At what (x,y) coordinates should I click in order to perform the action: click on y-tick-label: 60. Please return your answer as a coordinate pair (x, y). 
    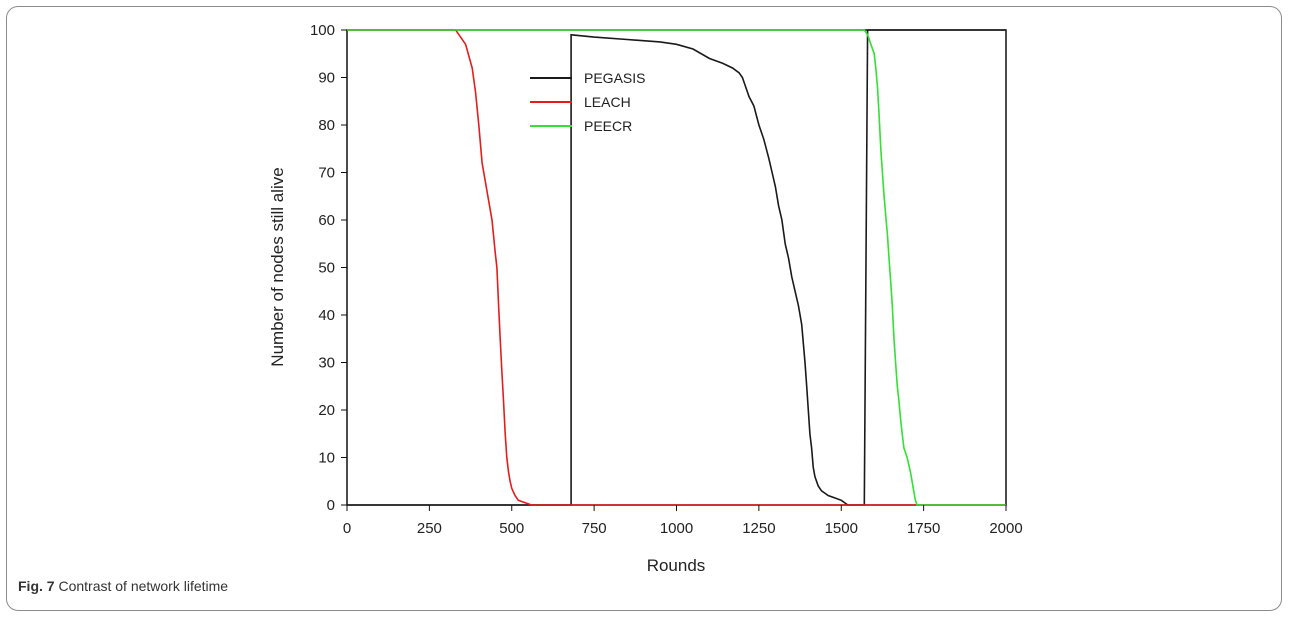
    Looking at the image, I should click on (326, 220).